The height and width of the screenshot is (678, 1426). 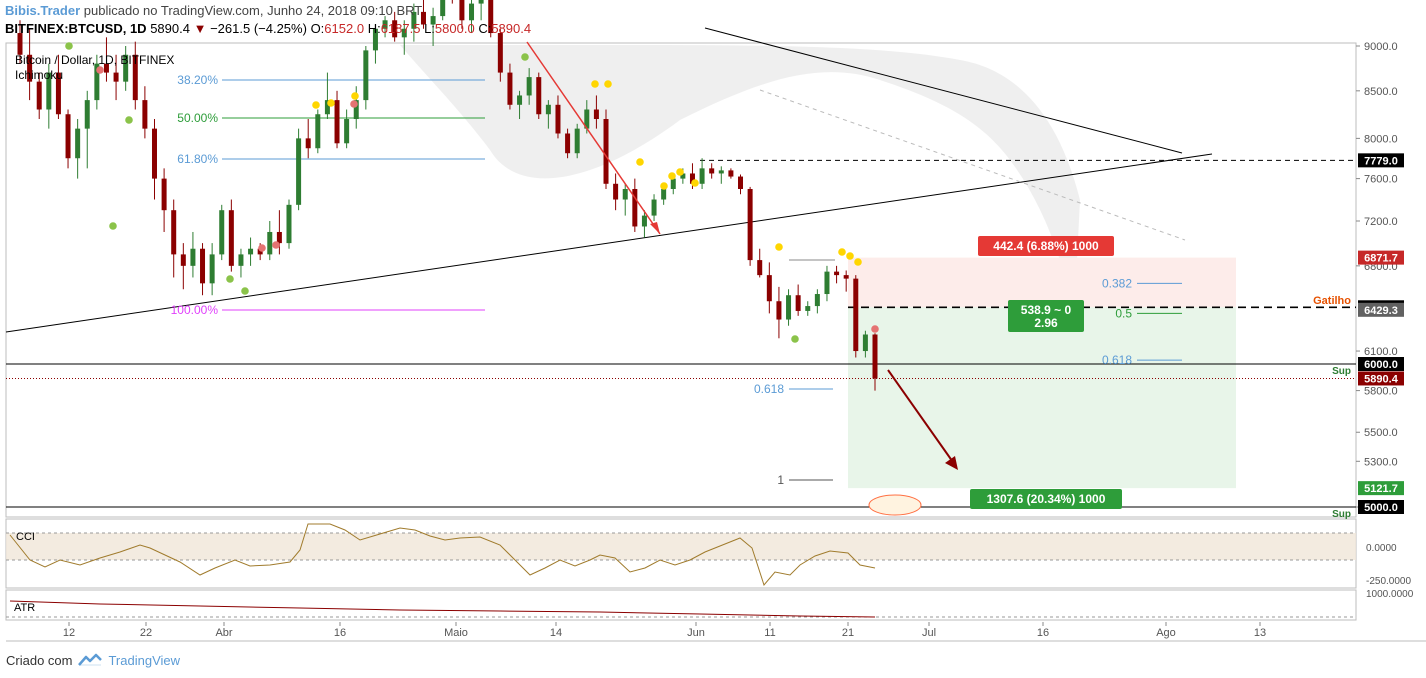 I want to click on atr-pane, so click(x=681, y=605).